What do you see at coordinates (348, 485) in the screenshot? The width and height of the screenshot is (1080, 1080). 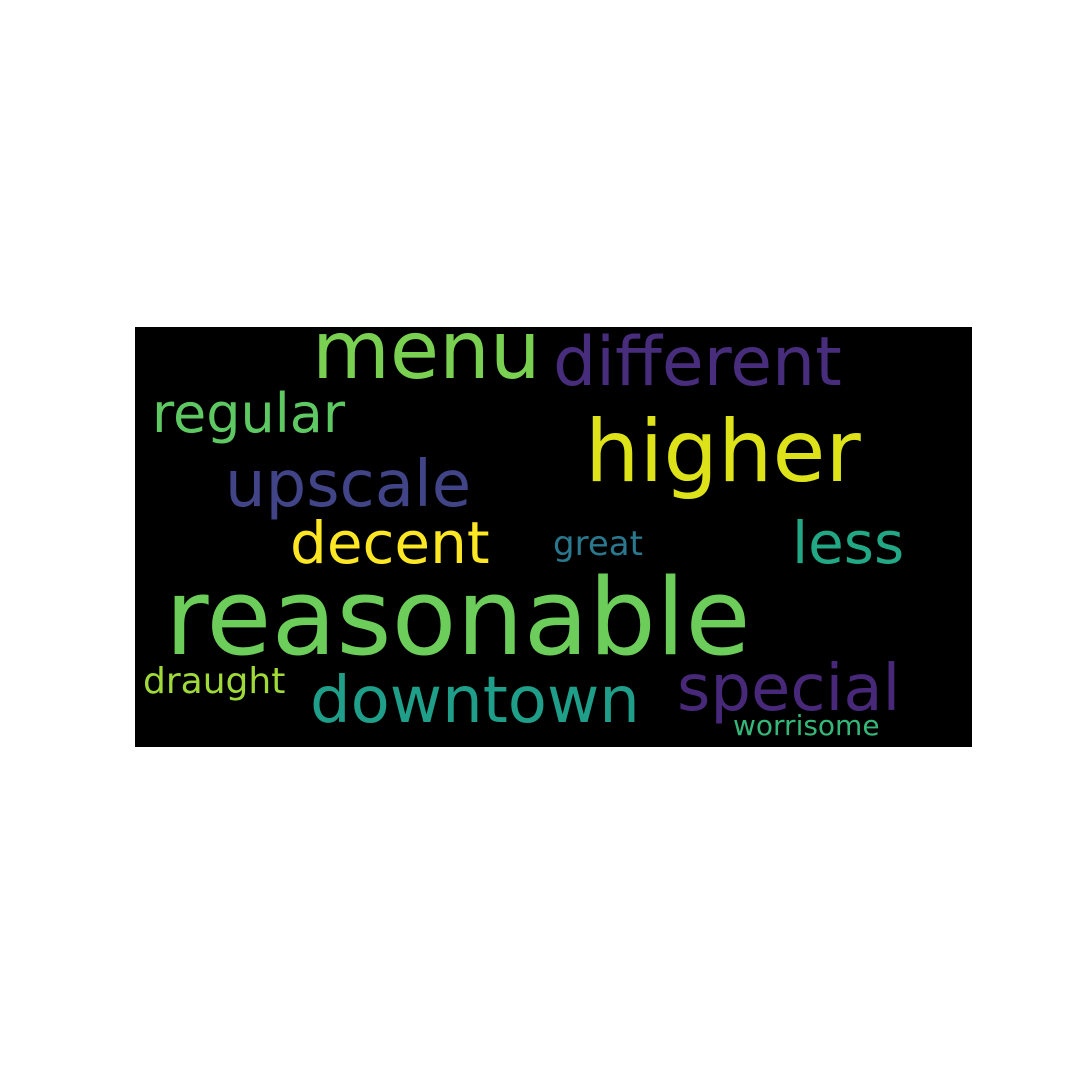 I see `word-upscale: upscale` at bounding box center [348, 485].